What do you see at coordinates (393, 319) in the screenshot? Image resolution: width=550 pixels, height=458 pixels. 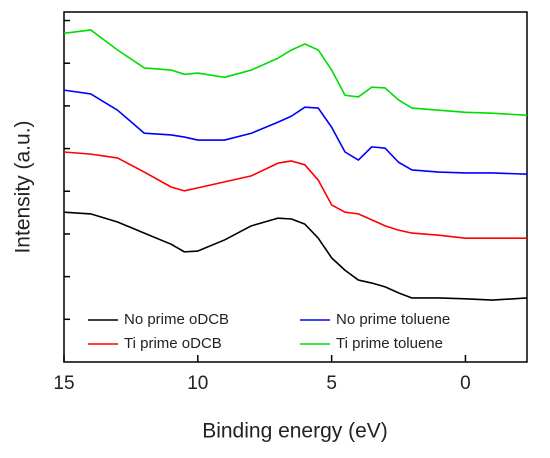 I see `legend-text: No prime toluene` at bounding box center [393, 319].